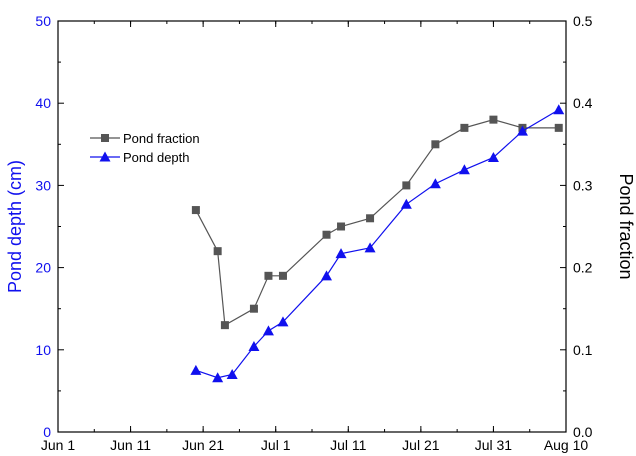 The image size is (636, 456). What do you see at coordinates (583, 350) in the screenshot?
I see `y-right-tick-label: 0.1` at bounding box center [583, 350].